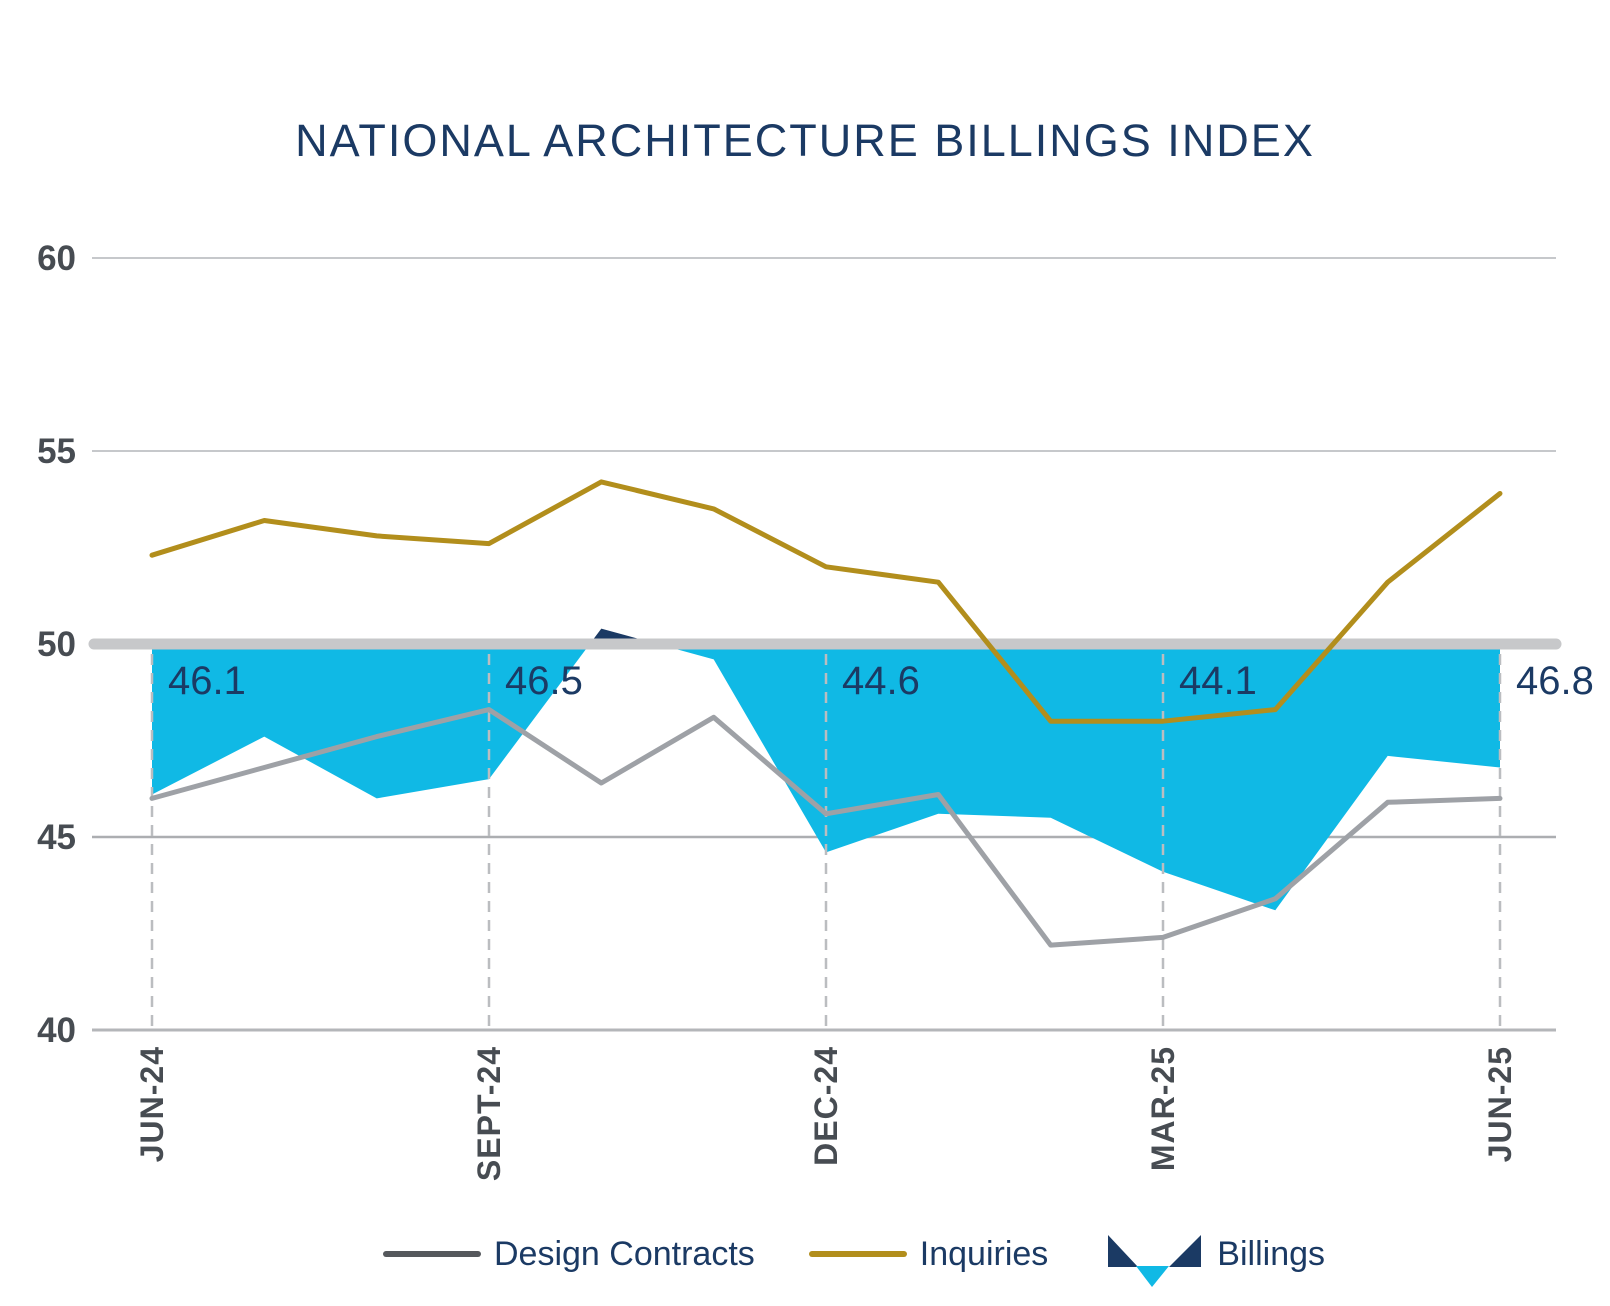 This screenshot has width=1610, height=1306. I want to click on x-axis-label-dec-24: DEC-24, so click(826, 1106).